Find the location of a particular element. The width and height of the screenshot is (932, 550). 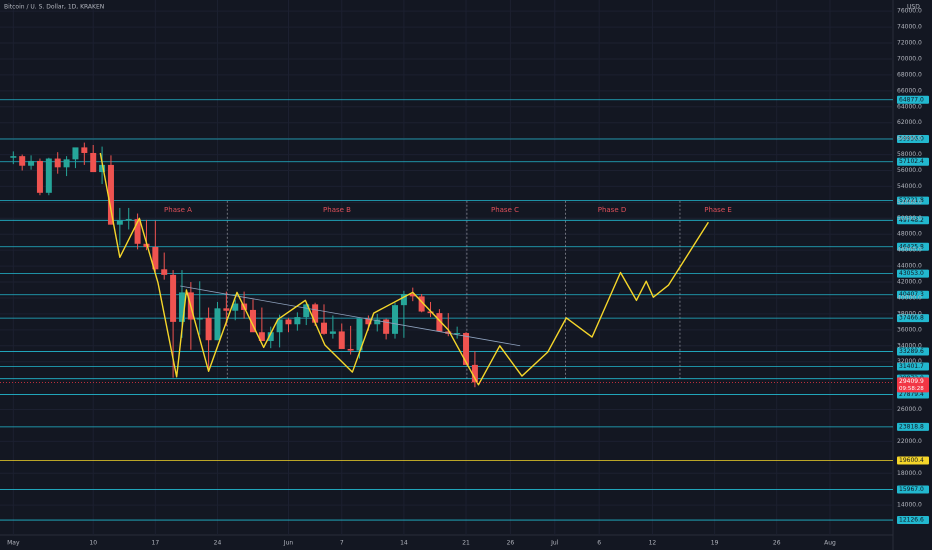

level-label: 37466.8 is located at coordinates (911, 318).